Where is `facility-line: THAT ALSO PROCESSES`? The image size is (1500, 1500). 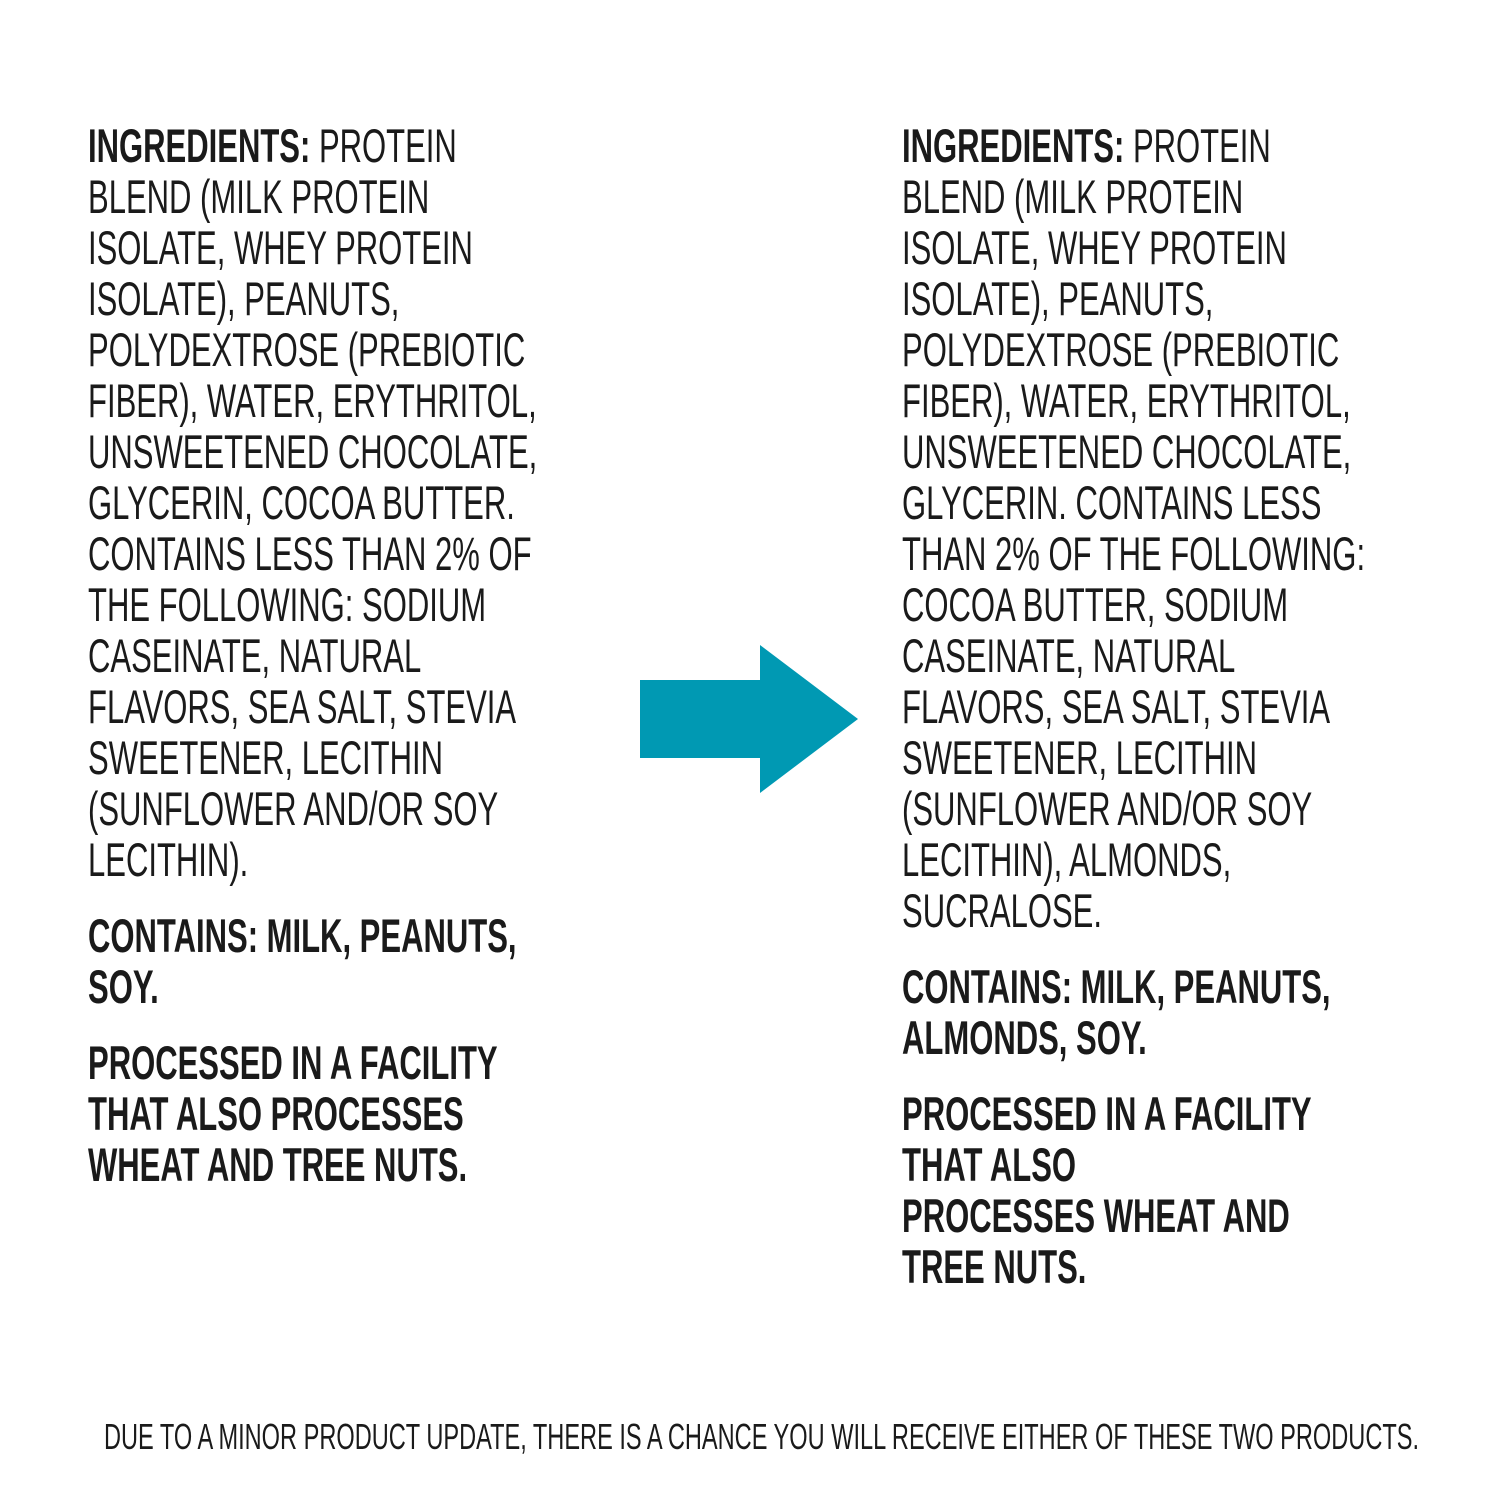
facility-line: THAT ALSO PROCESSES is located at coordinates (276, 1113).